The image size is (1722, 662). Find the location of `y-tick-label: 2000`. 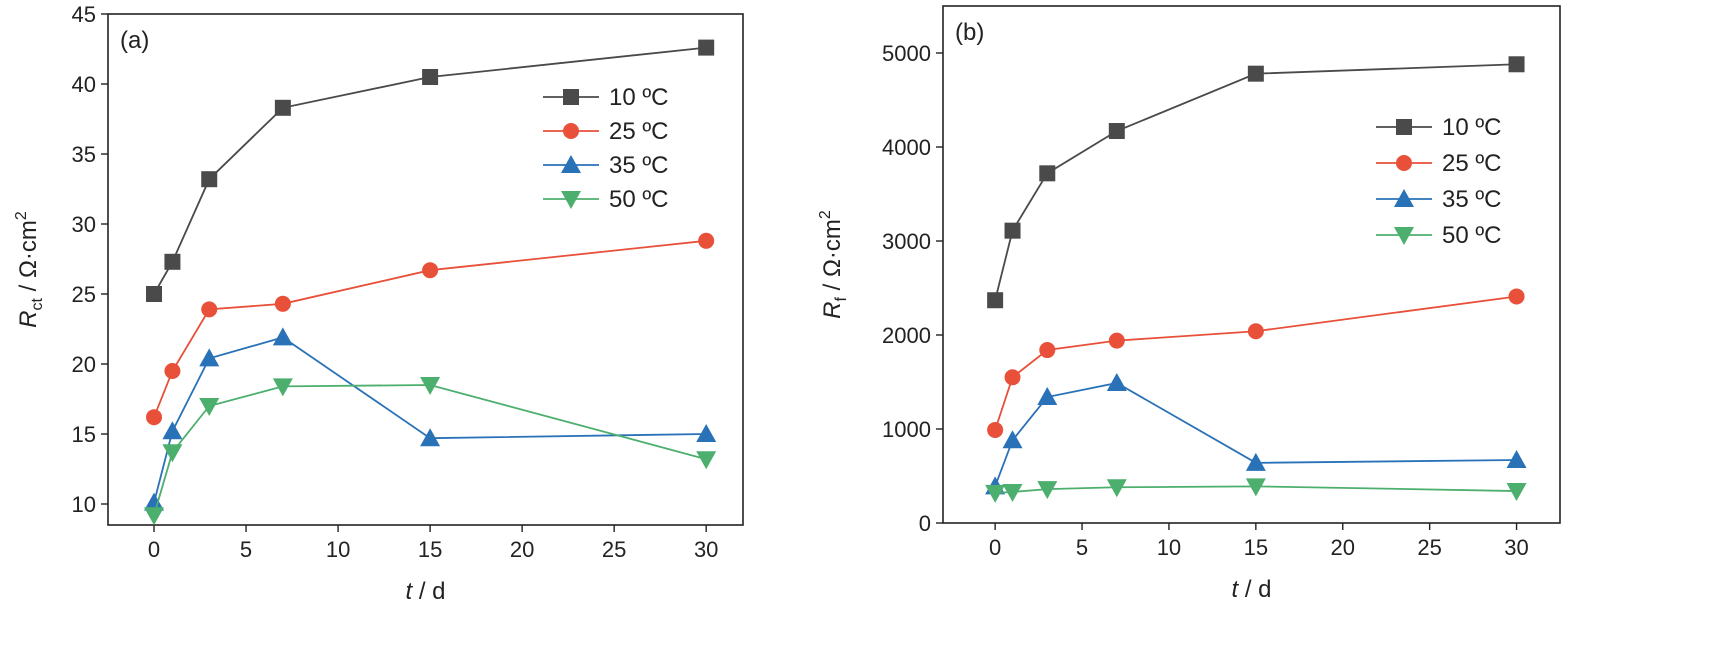

y-tick-label: 2000 is located at coordinates (906, 335).